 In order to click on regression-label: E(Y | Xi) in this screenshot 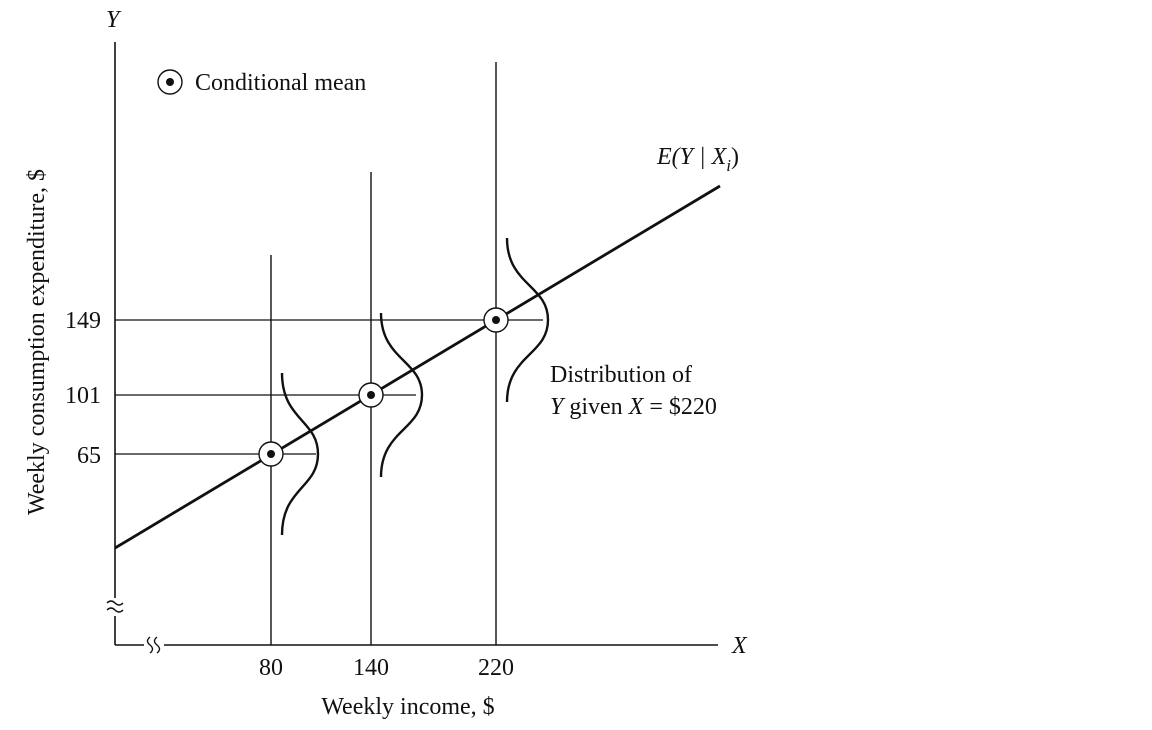, I will do `click(697, 159)`.